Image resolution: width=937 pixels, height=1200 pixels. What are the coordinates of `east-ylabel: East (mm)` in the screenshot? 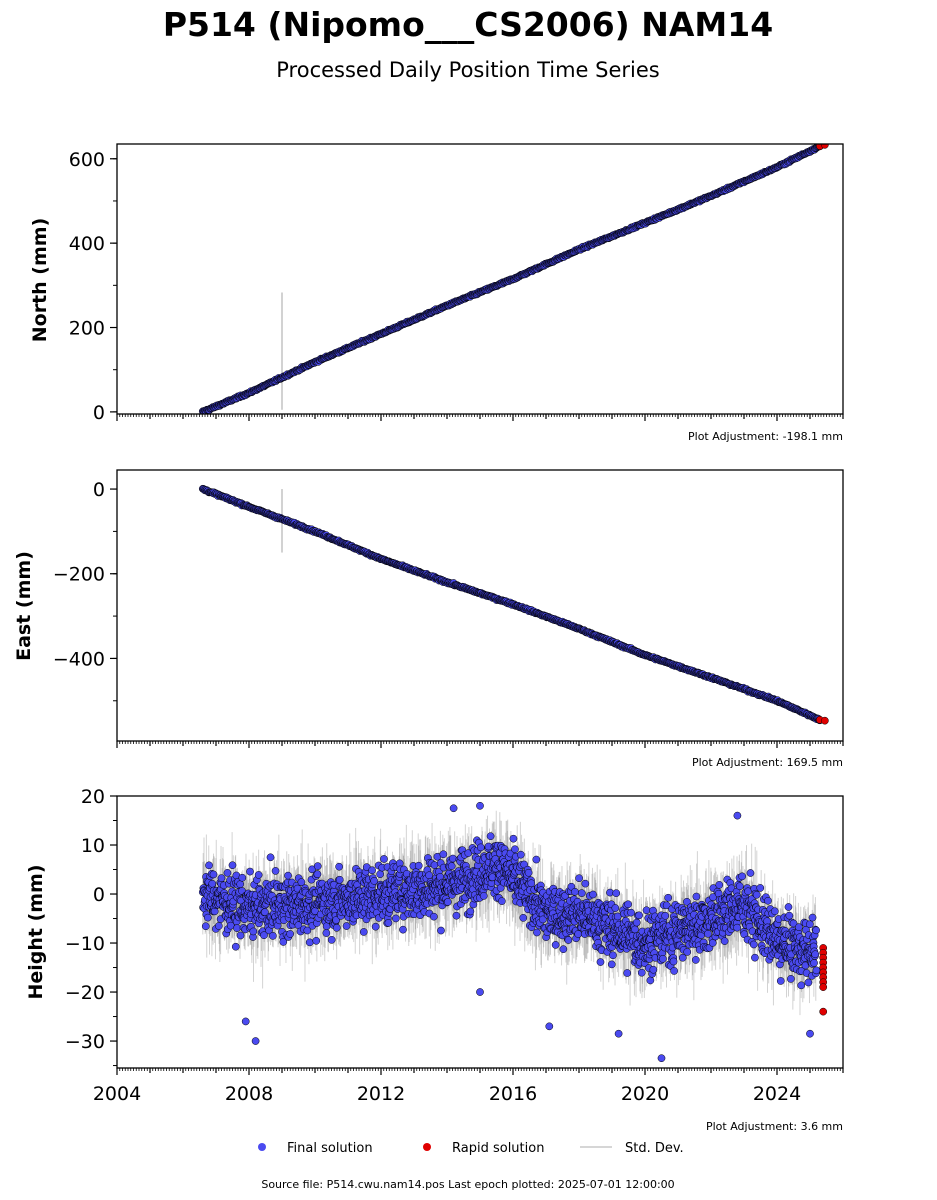 It's located at (24, 606).